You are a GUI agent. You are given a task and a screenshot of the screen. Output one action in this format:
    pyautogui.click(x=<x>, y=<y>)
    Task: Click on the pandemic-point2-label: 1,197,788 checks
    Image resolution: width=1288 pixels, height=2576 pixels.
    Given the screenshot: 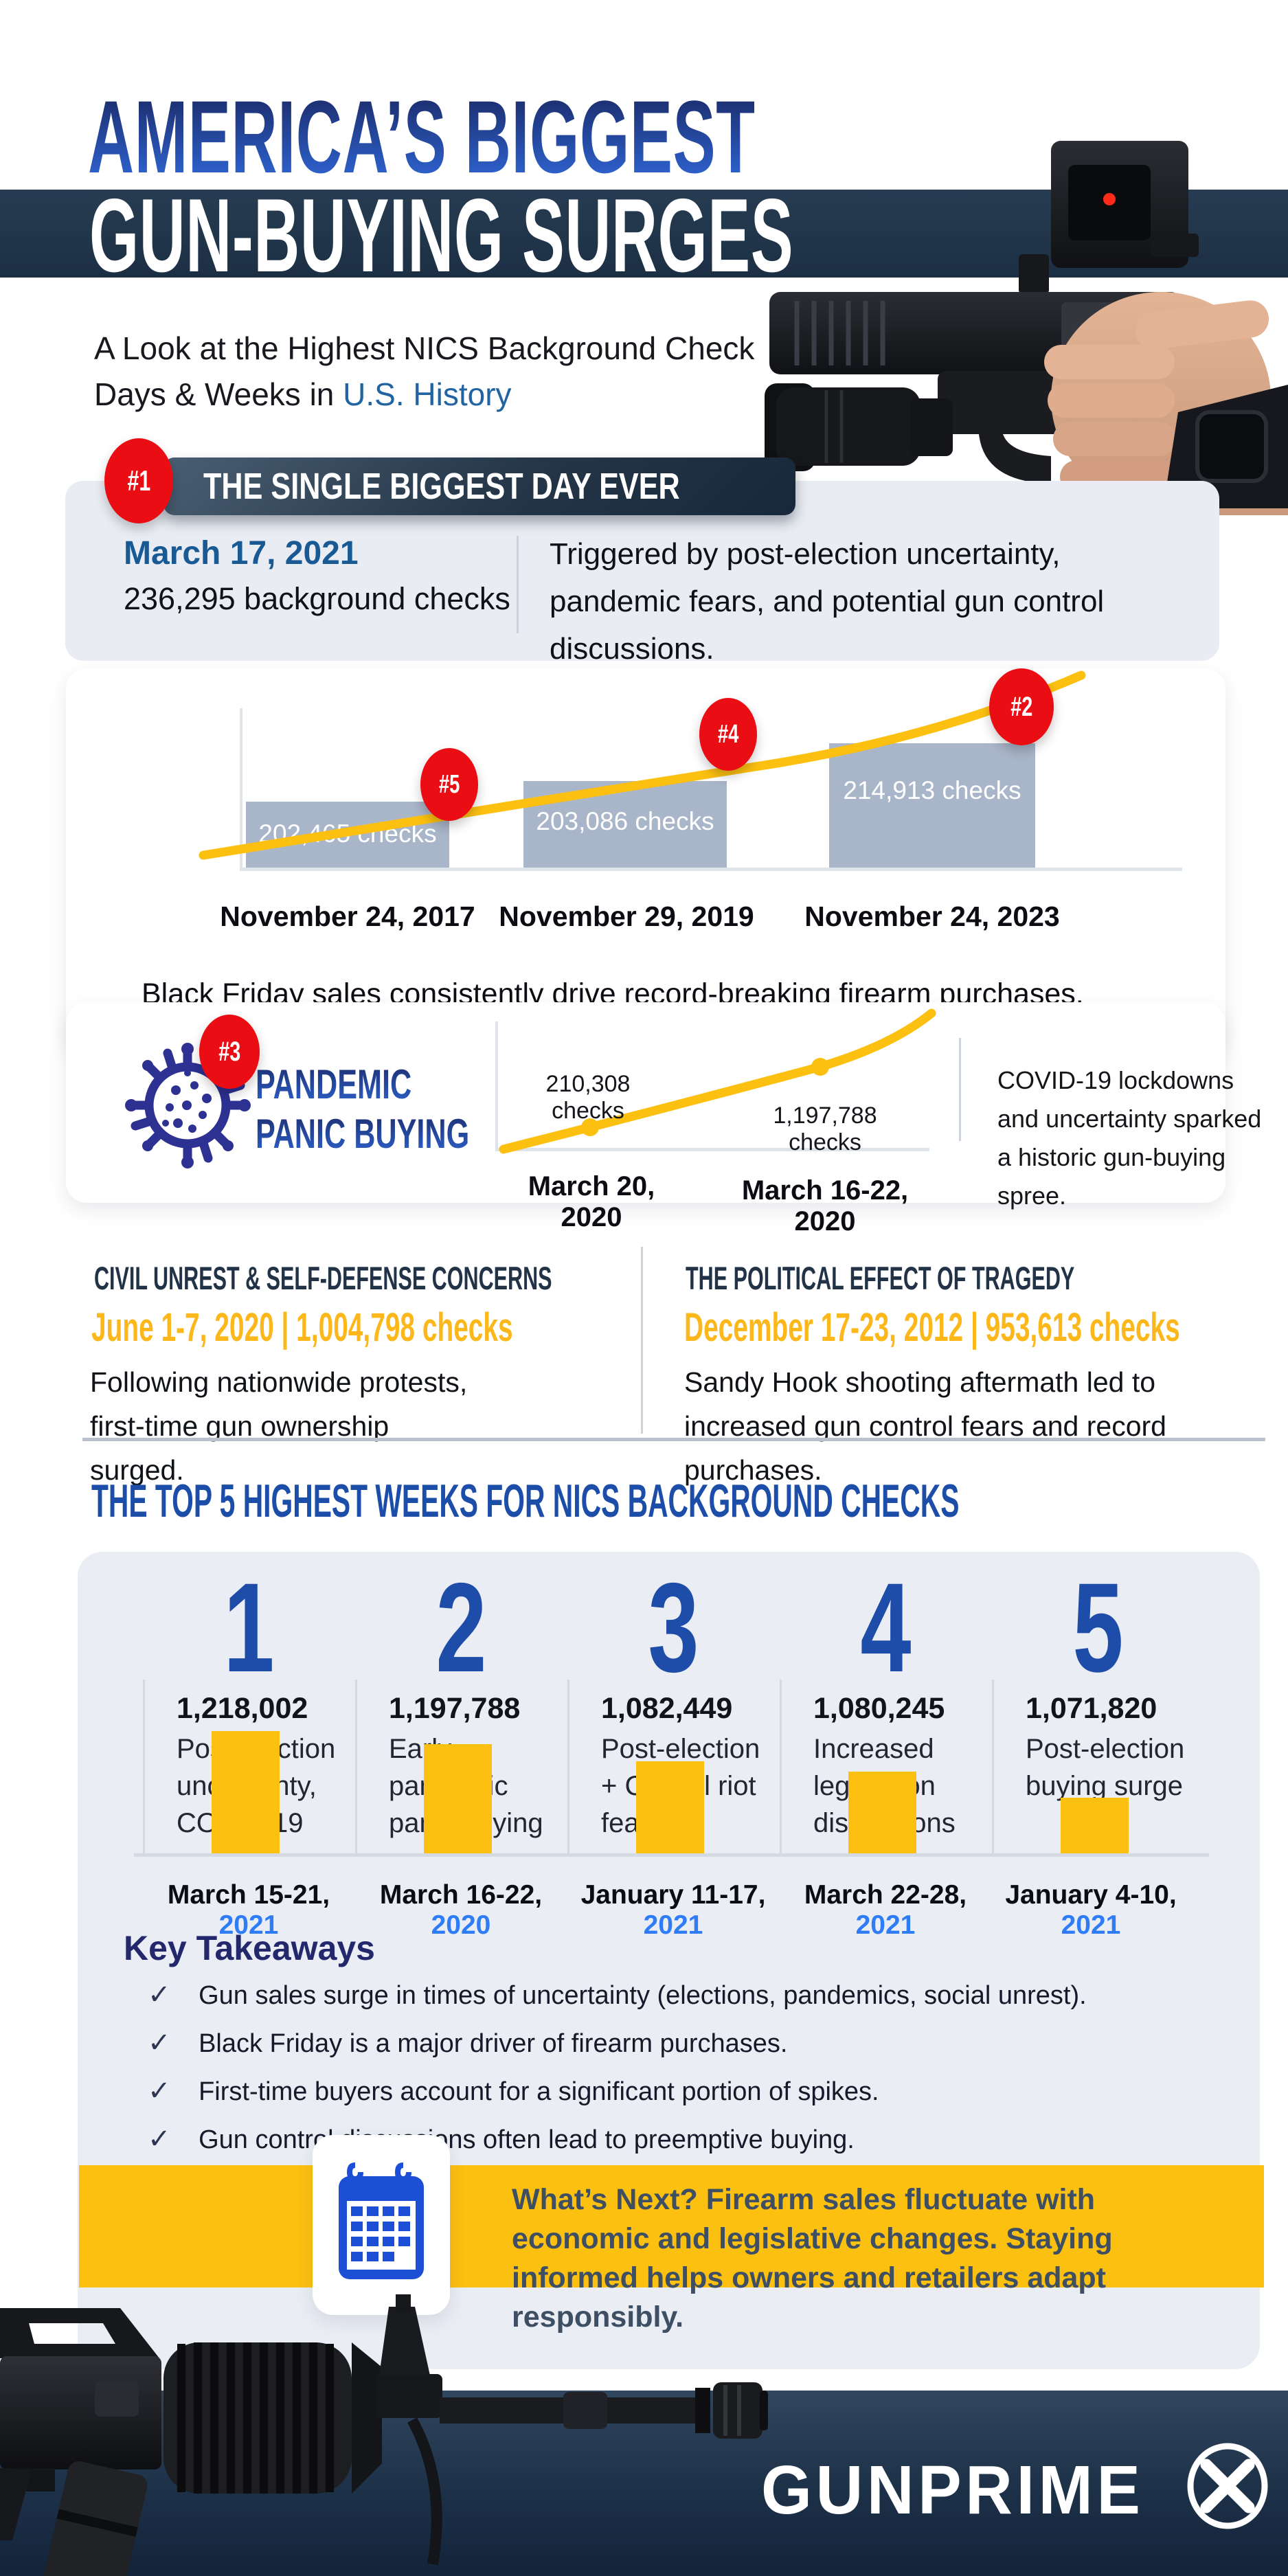 What is the action you would take?
    pyautogui.click(x=825, y=1129)
    